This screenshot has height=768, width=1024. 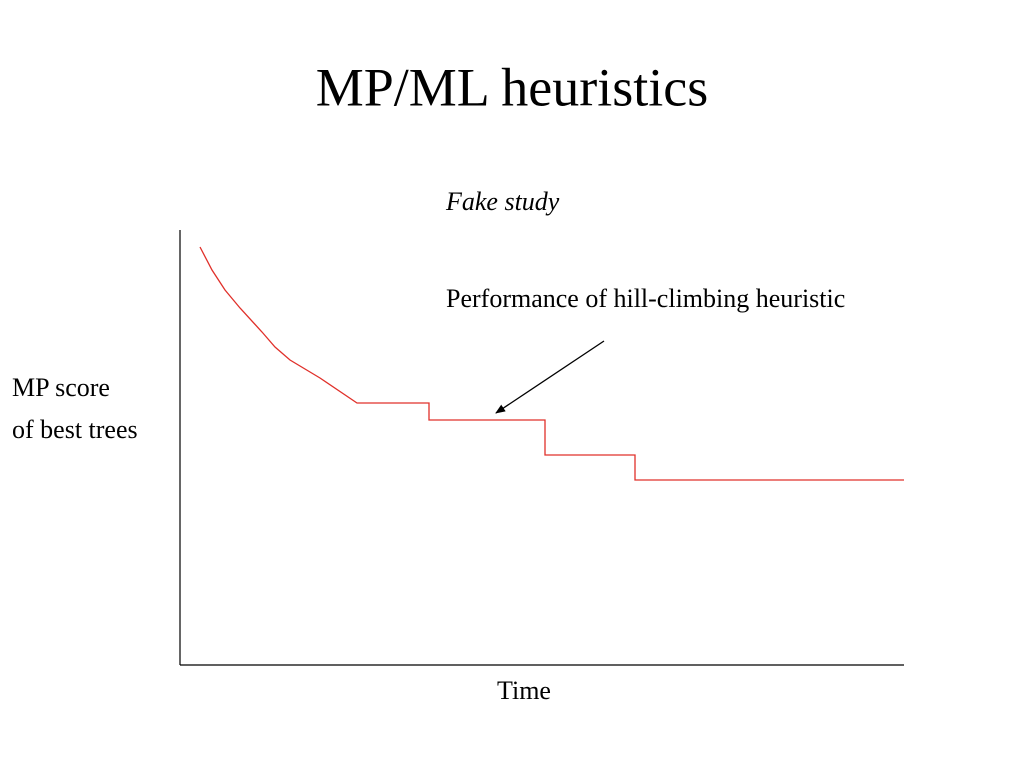 I want to click on annotation: Performance of hill-climbing heuristic, so click(x=645, y=298).